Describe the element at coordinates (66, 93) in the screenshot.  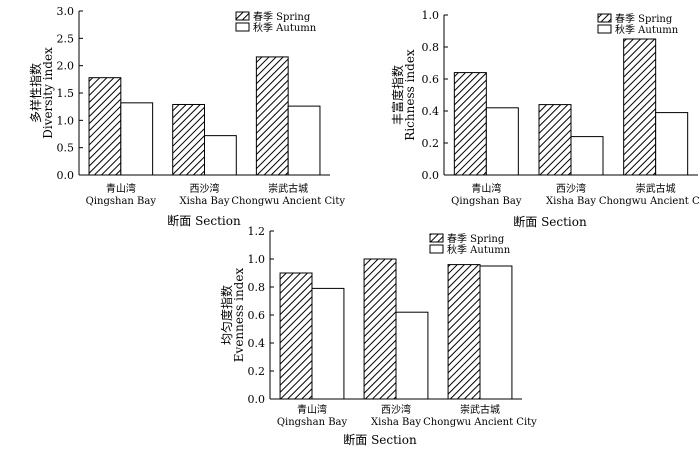
I see `y-tick-label: 1.5` at that location.